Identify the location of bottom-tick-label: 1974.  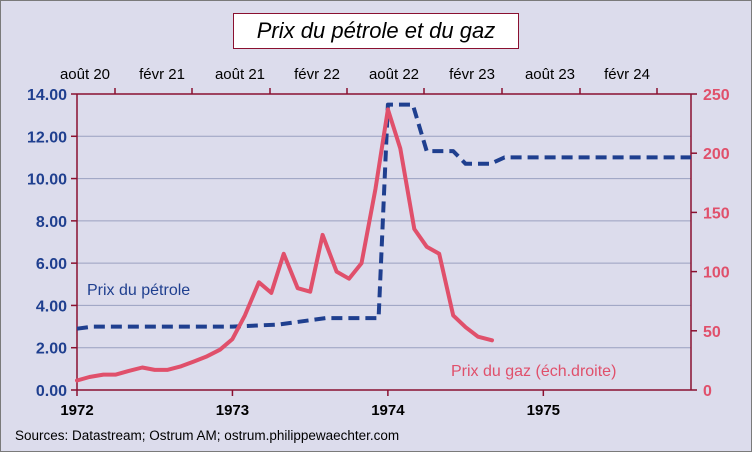
(388, 410).